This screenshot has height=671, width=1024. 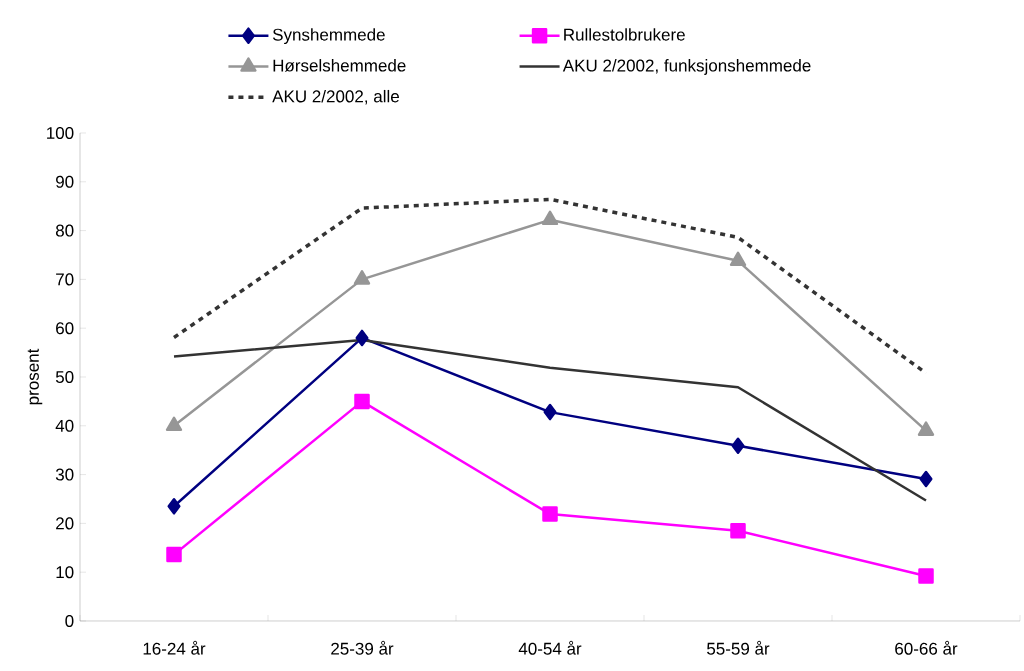 I want to click on legend-label: Synshemmede, so click(x=328, y=36).